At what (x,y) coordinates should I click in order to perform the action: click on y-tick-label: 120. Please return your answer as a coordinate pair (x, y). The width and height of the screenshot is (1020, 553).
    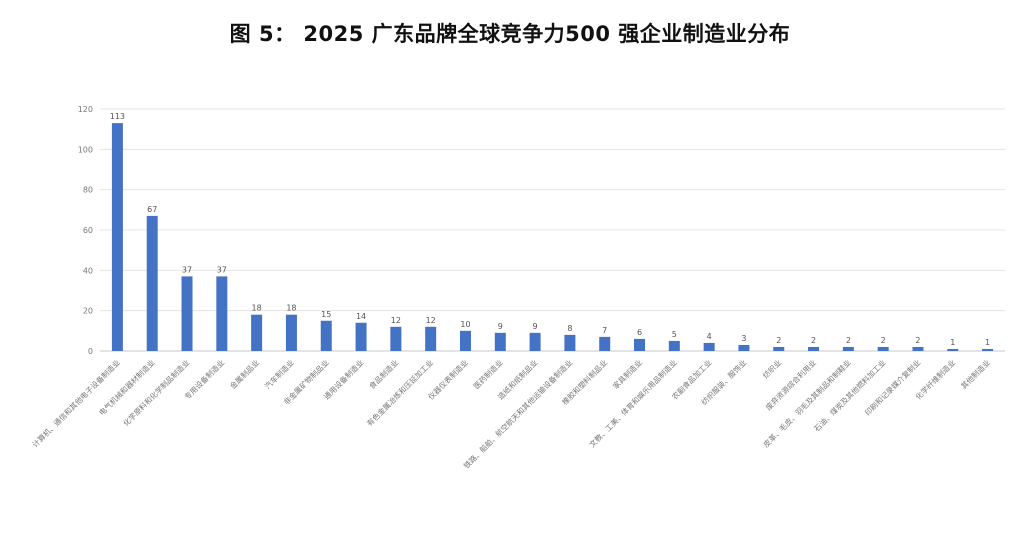
    Looking at the image, I should click on (85, 109).